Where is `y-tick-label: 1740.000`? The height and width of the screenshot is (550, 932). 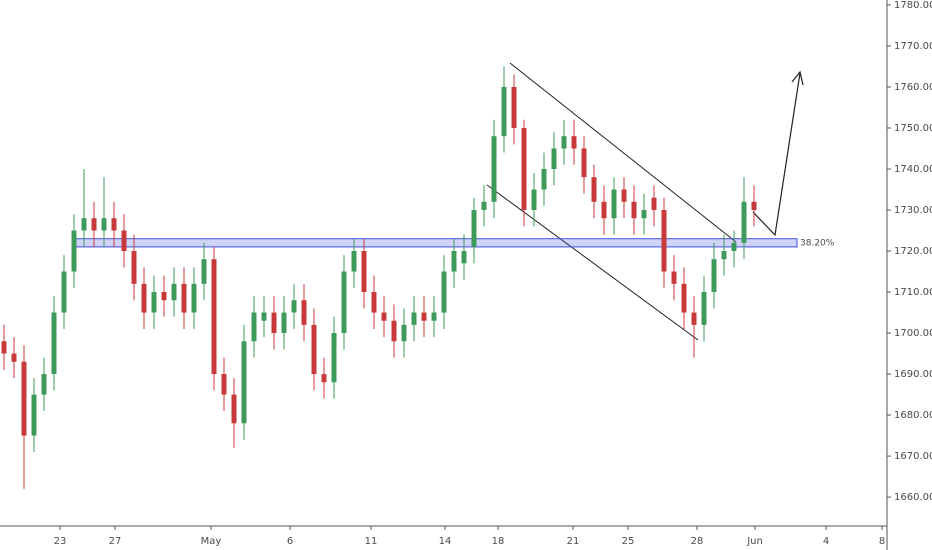
y-tick-label: 1740.000 is located at coordinates (913, 169).